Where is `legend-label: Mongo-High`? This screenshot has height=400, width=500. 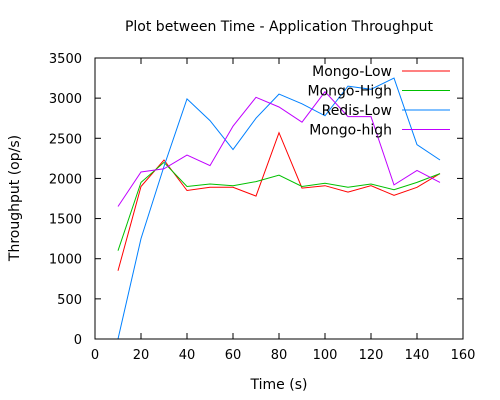
legend-label: Mongo-High is located at coordinates (350, 92).